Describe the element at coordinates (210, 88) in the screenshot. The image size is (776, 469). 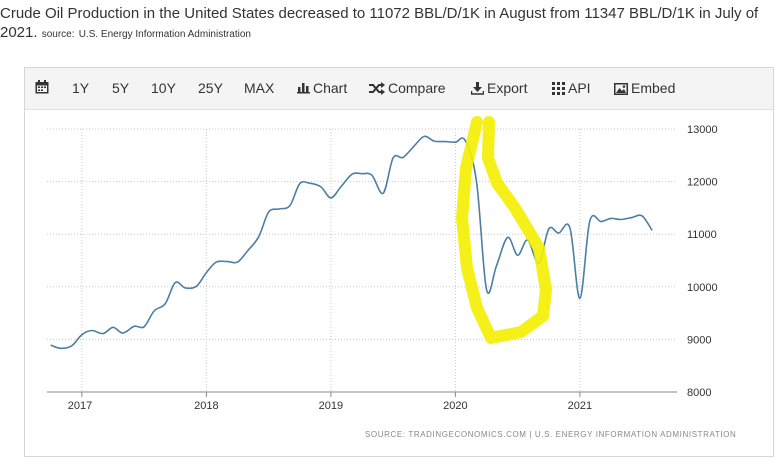
I see `range-25y-button: 25Y` at that location.